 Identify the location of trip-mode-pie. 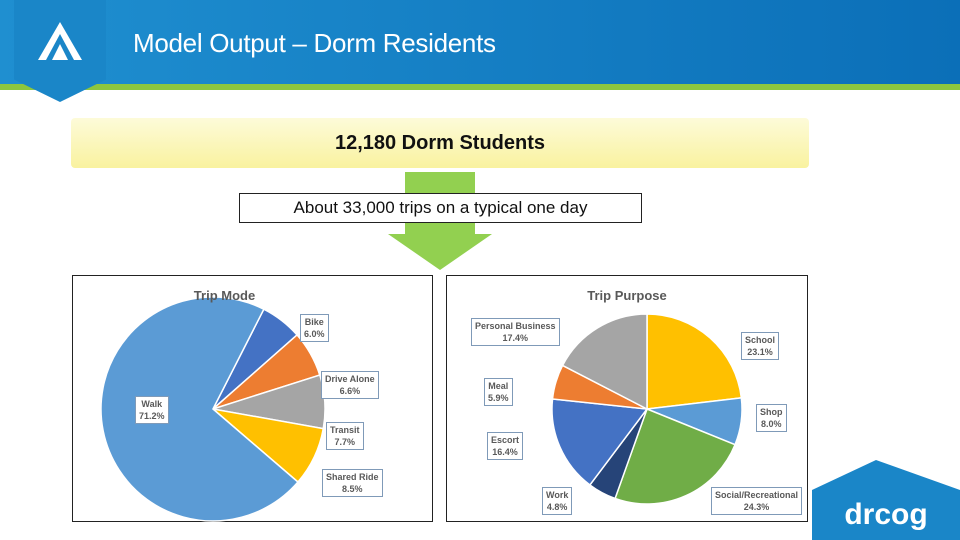
(213, 409).